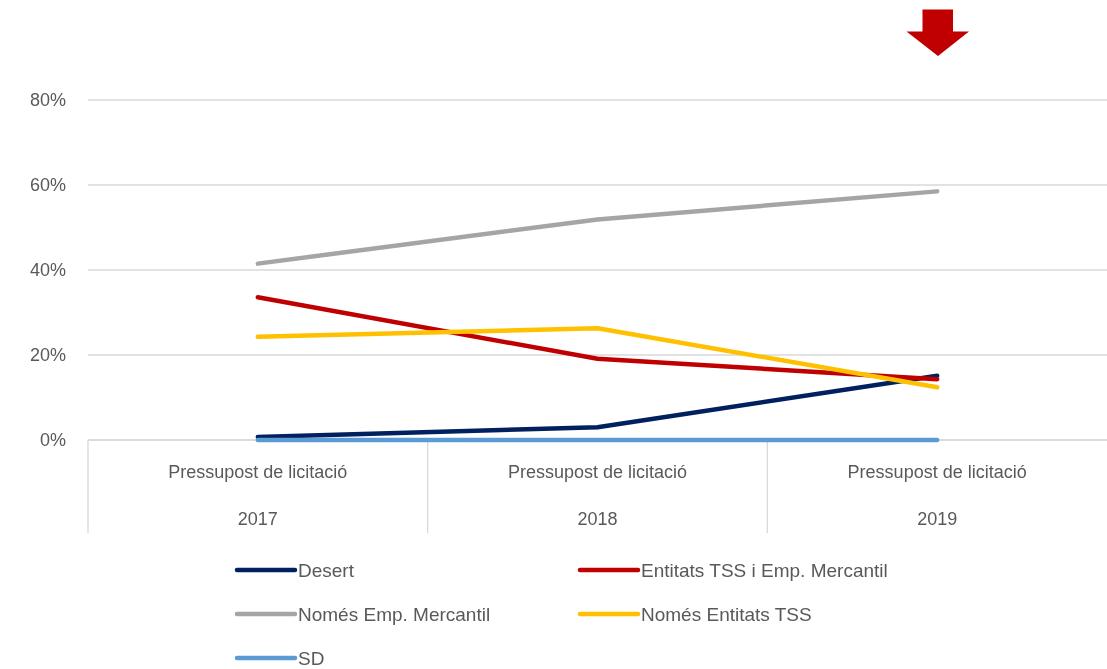  I want to click on category-label: Pressupost de licitació 2019, so click(937, 496).